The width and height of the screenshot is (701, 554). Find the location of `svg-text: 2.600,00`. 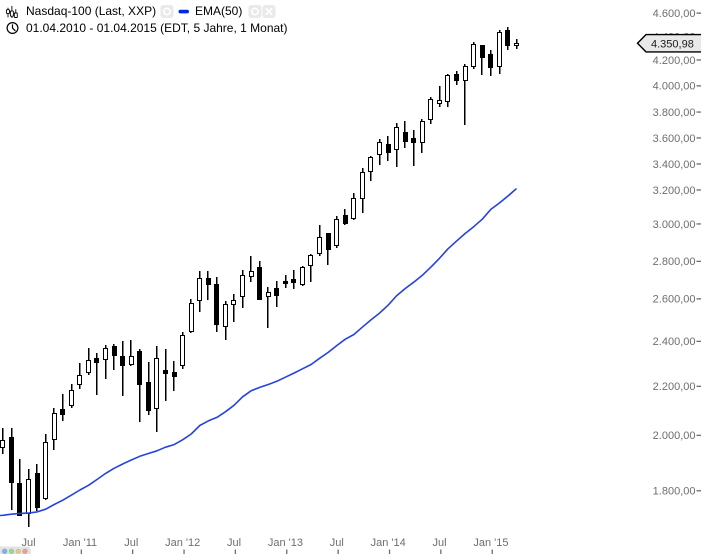

svg-text: 2.600,00 is located at coordinates (674, 300).